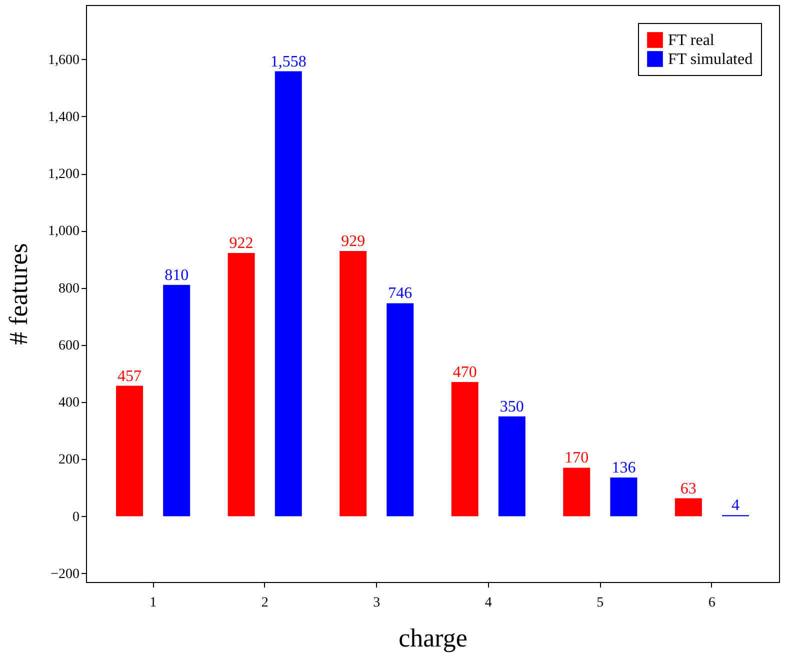 The width and height of the screenshot is (786, 660). Describe the element at coordinates (241, 243) in the screenshot. I see `data-label: 922` at that location.